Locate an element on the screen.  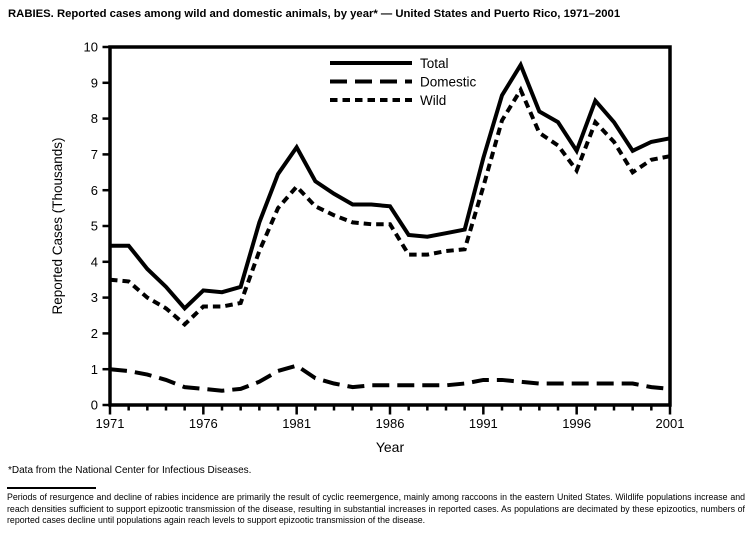
y-tick-label: 3 is located at coordinates (94, 297).